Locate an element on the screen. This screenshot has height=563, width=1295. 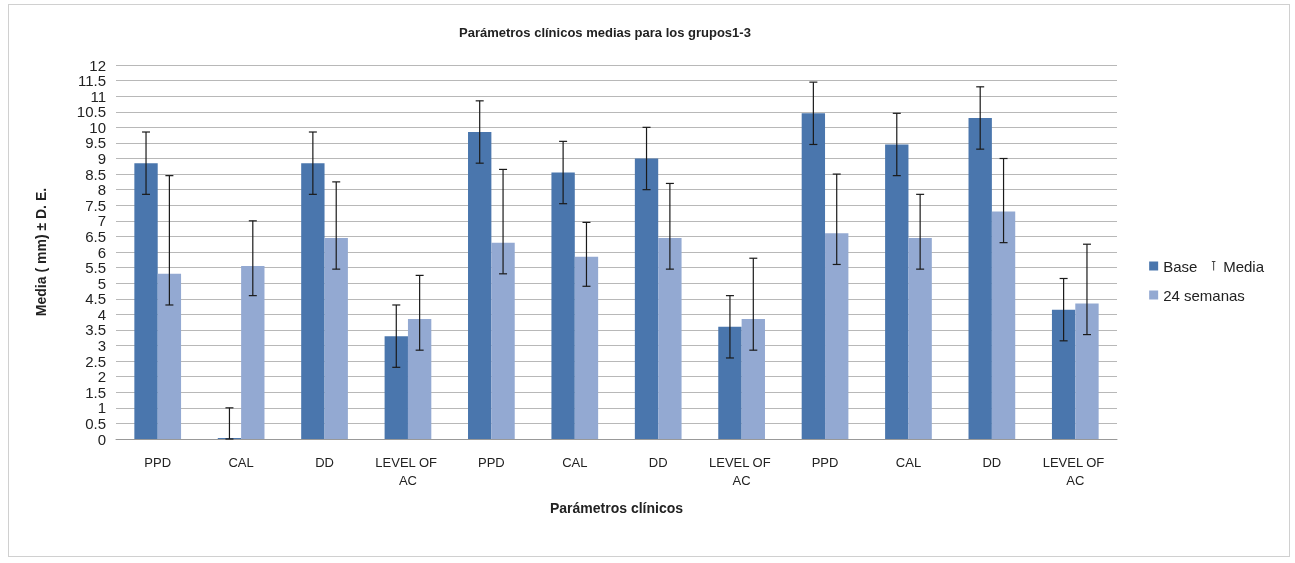
y-tick-label: 5.5 is located at coordinates (95, 268).